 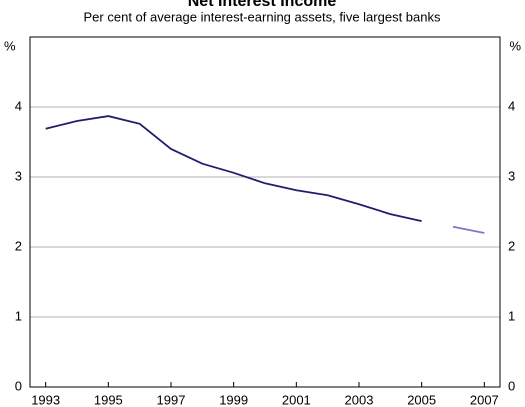 What do you see at coordinates (511, 175) in the screenshot?
I see `y2-tick-label: 3` at bounding box center [511, 175].